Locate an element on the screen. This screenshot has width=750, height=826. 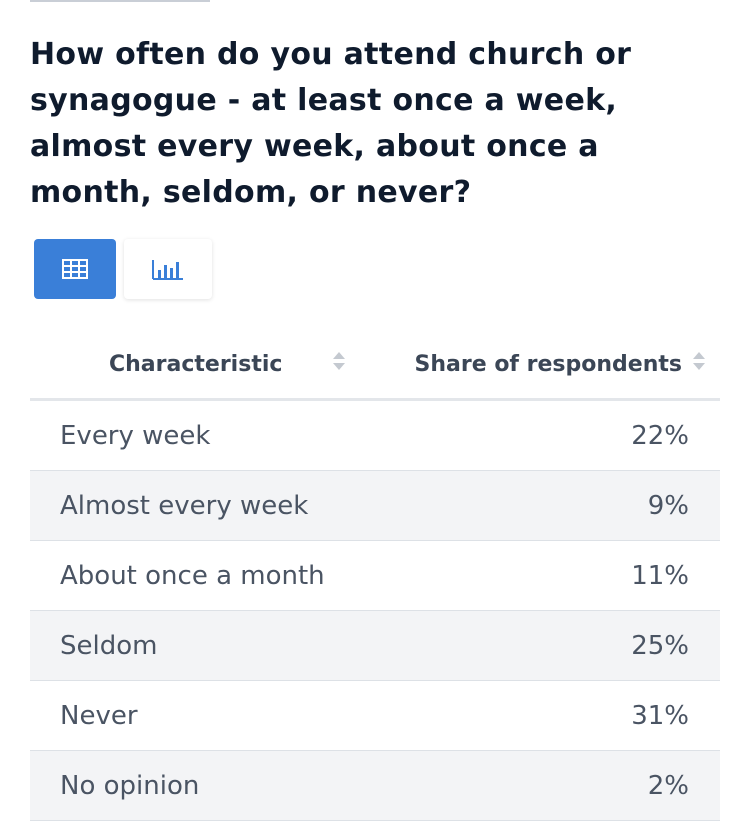
row-label: Every week is located at coordinates (205, 435).